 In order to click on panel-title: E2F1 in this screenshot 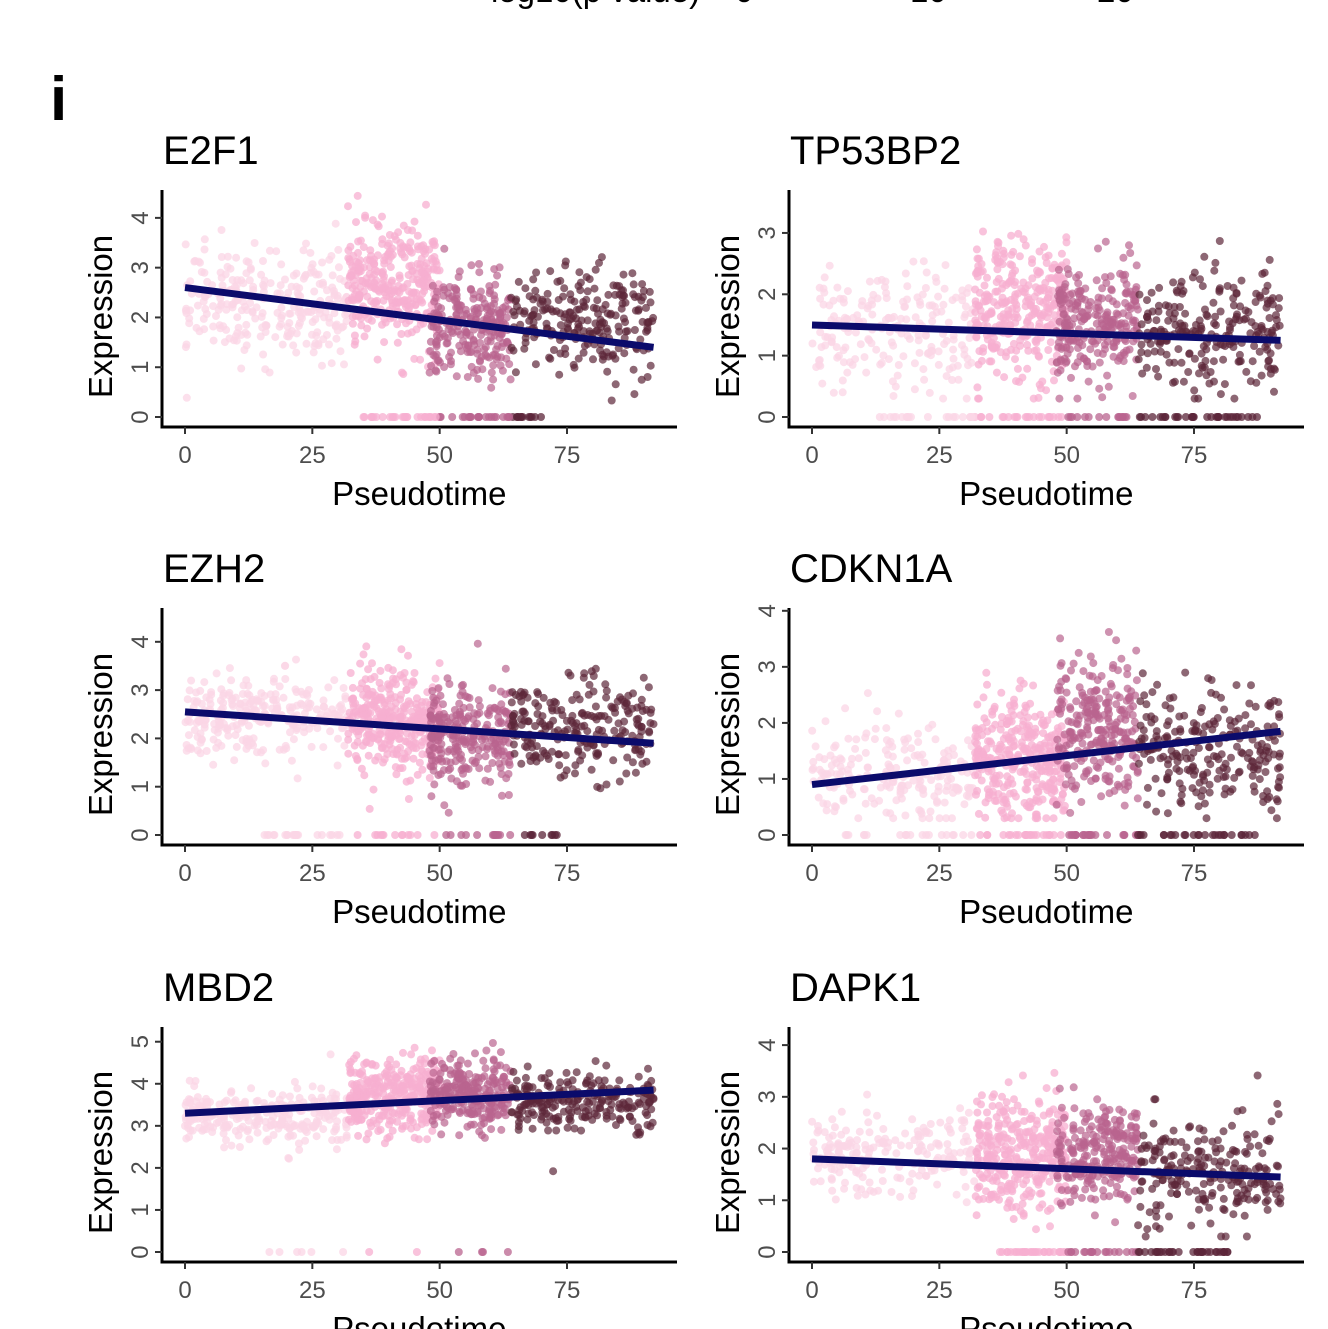, I will do `click(211, 151)`.